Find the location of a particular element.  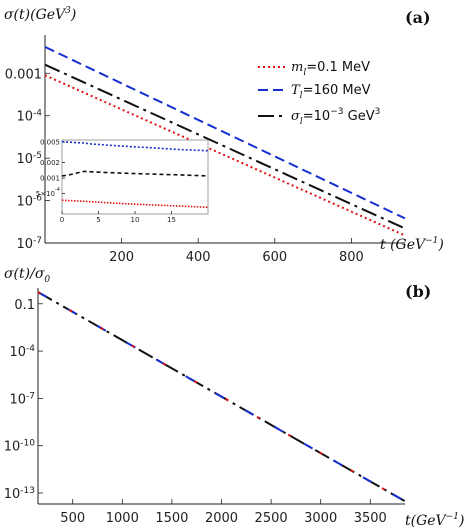

x-tick-label: 3000 is located at coordinates (320, 518).